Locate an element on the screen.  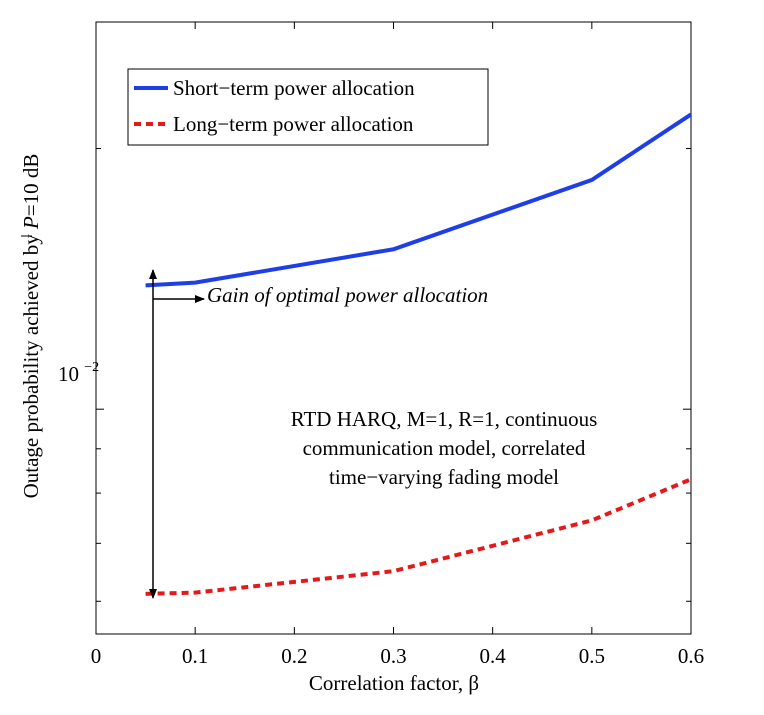
gain-annotation: Gain of optimal power allocation is located at coordinates (347, 295).